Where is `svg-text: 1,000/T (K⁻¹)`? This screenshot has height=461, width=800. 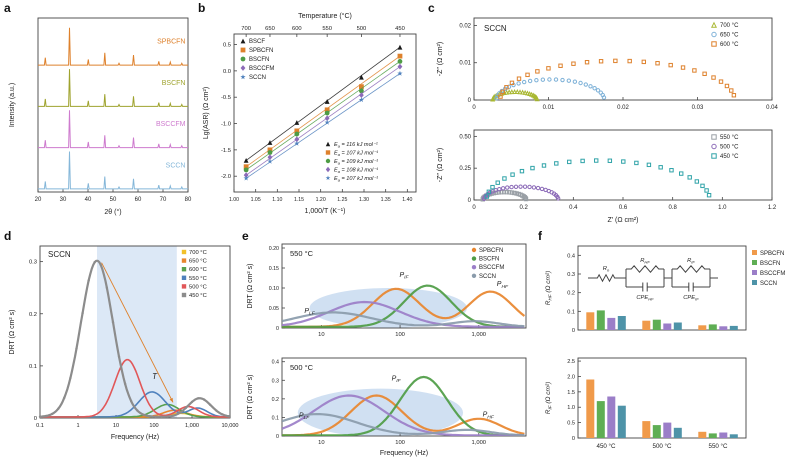 svg-text: 1,000/T (K⁻¹) is located at coordinates (325, 211).